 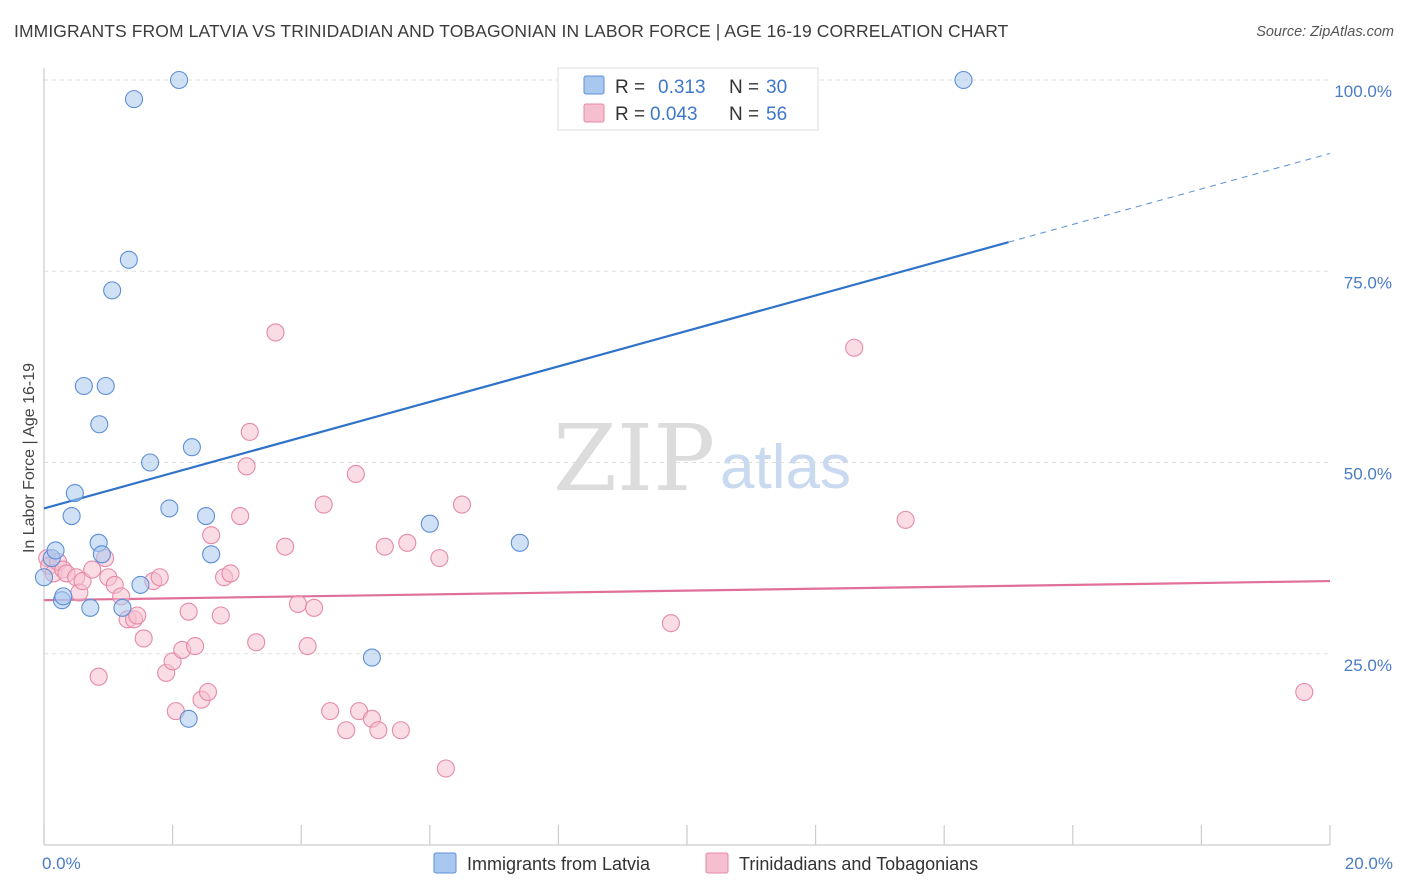 What do you see at coordinates (1363, 378) in the screenshot?
I see `y-axis-tick-labels: 25.0% 50.0% 75.0% 100.0%` at bounding box center [1363, 378].